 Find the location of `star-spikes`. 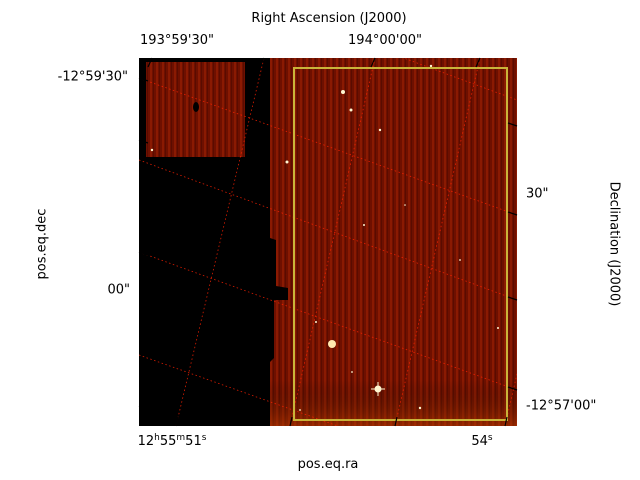

star-spikes is located at coordinates (378, 389).